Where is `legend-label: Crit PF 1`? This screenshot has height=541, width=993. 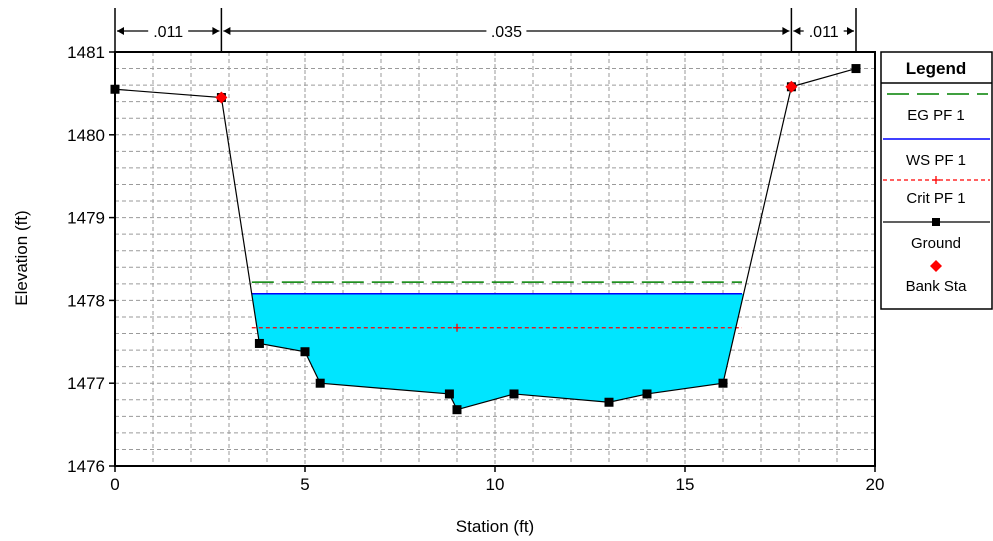 legend-label: Crit PF 1 is located at coordinates (935, 198).